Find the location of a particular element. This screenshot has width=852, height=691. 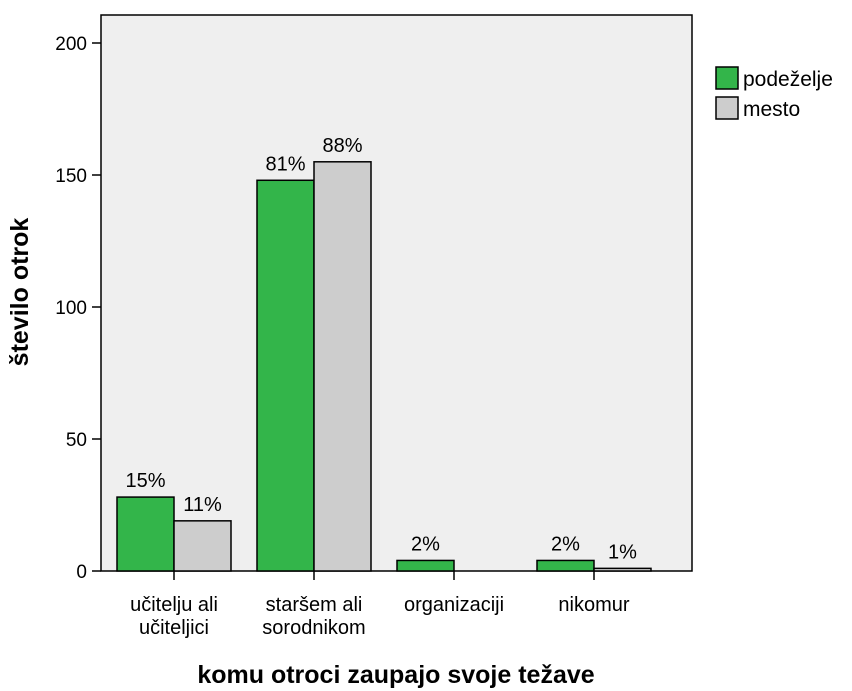

x-tick-label: organizaciji is located at coordinates (454, 605).